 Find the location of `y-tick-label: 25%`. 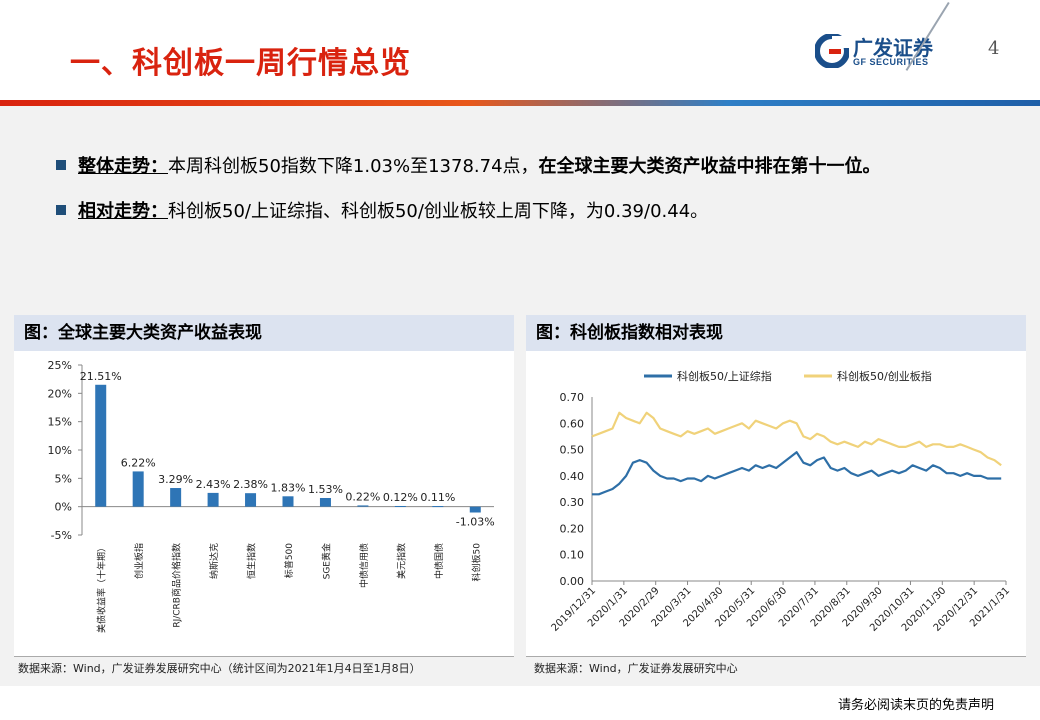

y-tick-label: 25% is located at coordinates (60, 365).